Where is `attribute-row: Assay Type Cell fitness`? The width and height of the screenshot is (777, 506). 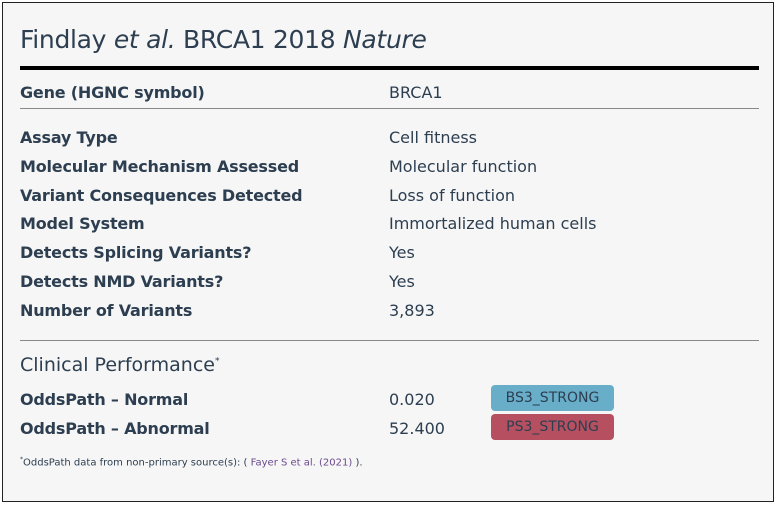 attribute-row: Assay Type Cell fitness is located at coordinates (389, 139).